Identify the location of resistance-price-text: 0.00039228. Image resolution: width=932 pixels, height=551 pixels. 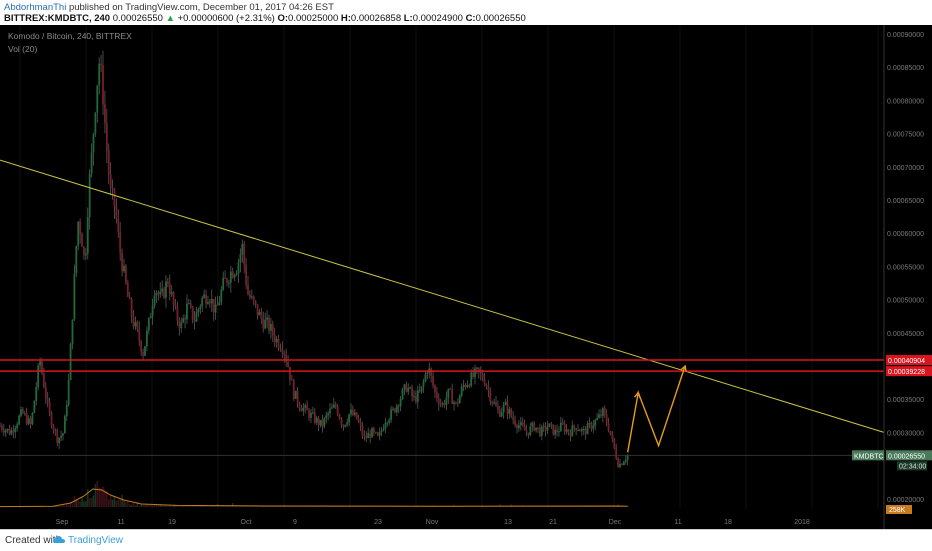
(906, 372).